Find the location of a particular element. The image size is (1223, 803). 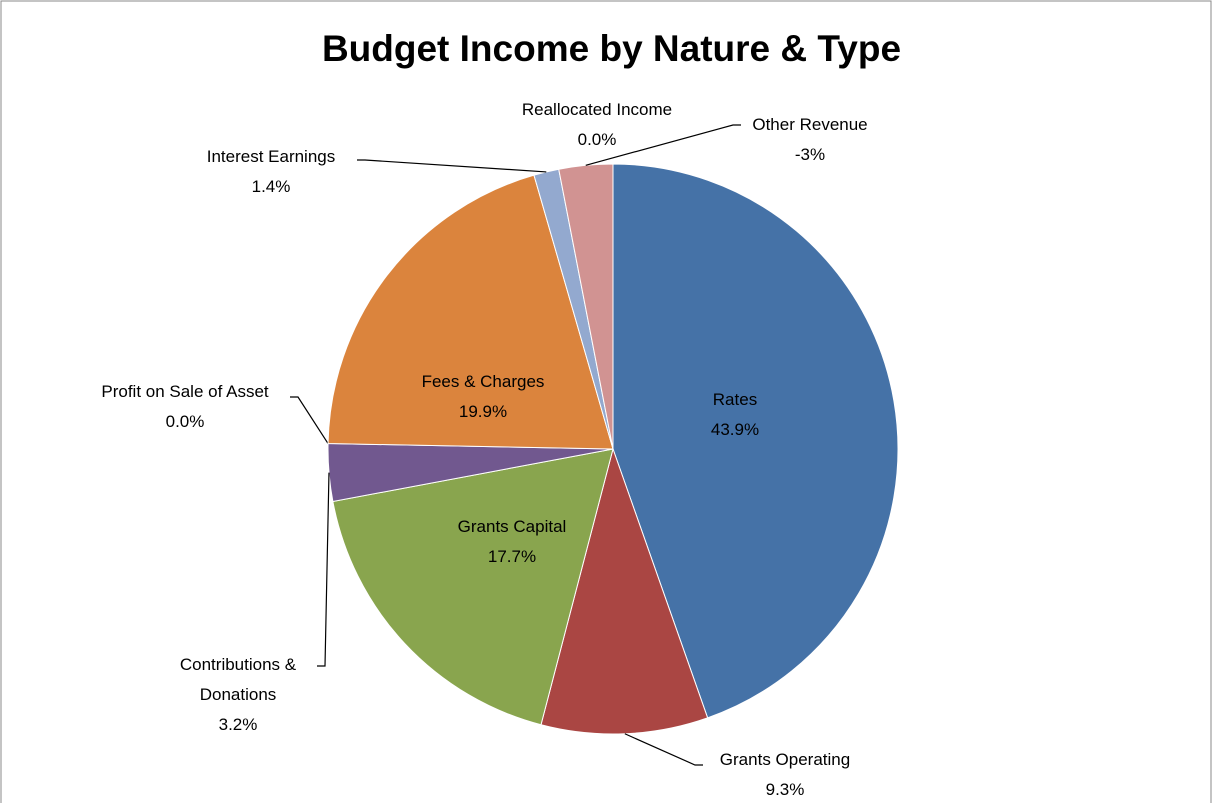

chart-title: Budget Income by Nature & Type is located at coordinates (611, 48).